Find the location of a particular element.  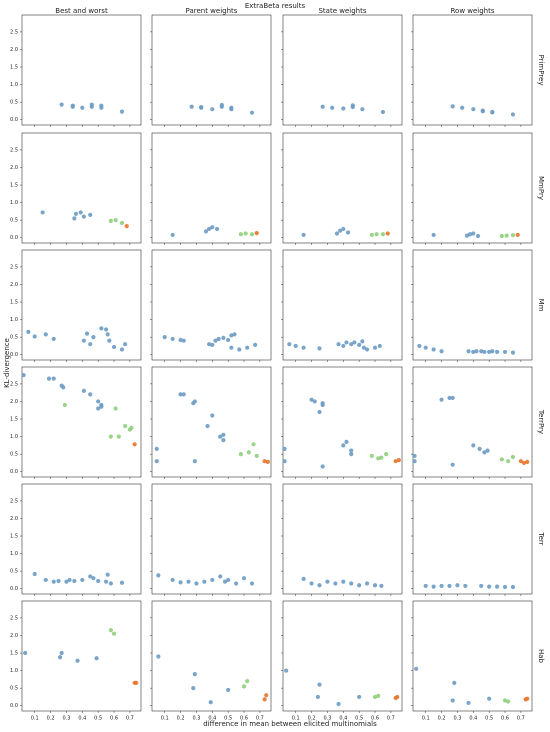

y-tick-label: 0.5 is located at coordinates (14, 221).